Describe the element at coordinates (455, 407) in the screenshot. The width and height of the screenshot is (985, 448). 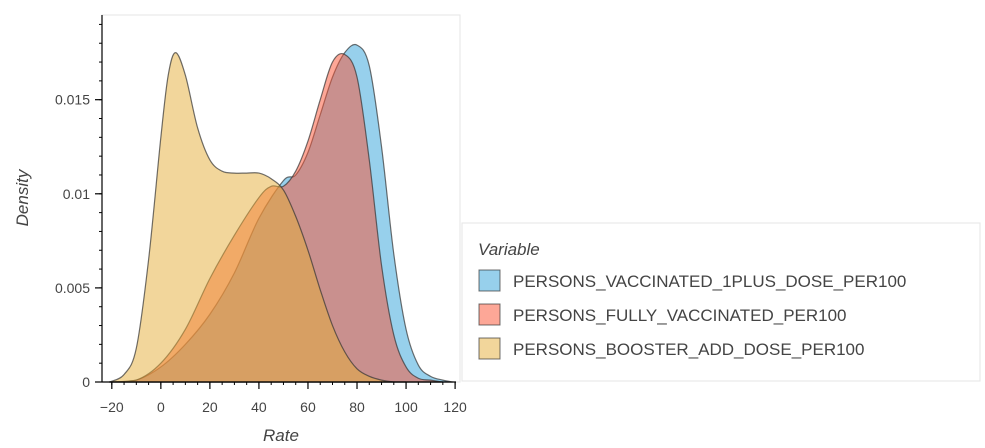
I see `x-tick-label: 120` at that location.